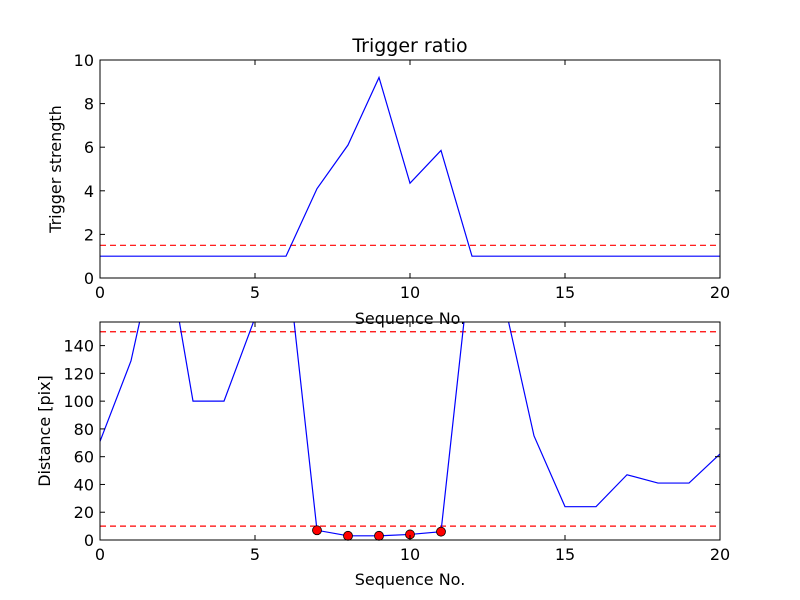  Describe the element at coordinates (44, 431) in the screenshot. I see `y-axis-label: Distance [pix]` at that location.